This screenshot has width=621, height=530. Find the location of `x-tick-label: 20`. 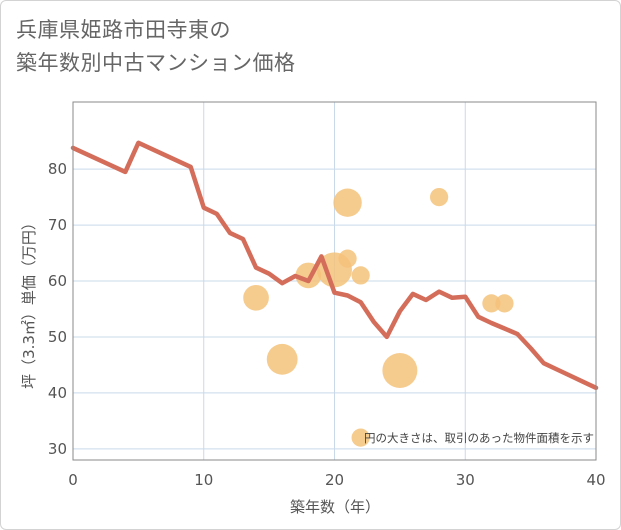

x-tick-label: 20 is located at coordinates (334, 480).